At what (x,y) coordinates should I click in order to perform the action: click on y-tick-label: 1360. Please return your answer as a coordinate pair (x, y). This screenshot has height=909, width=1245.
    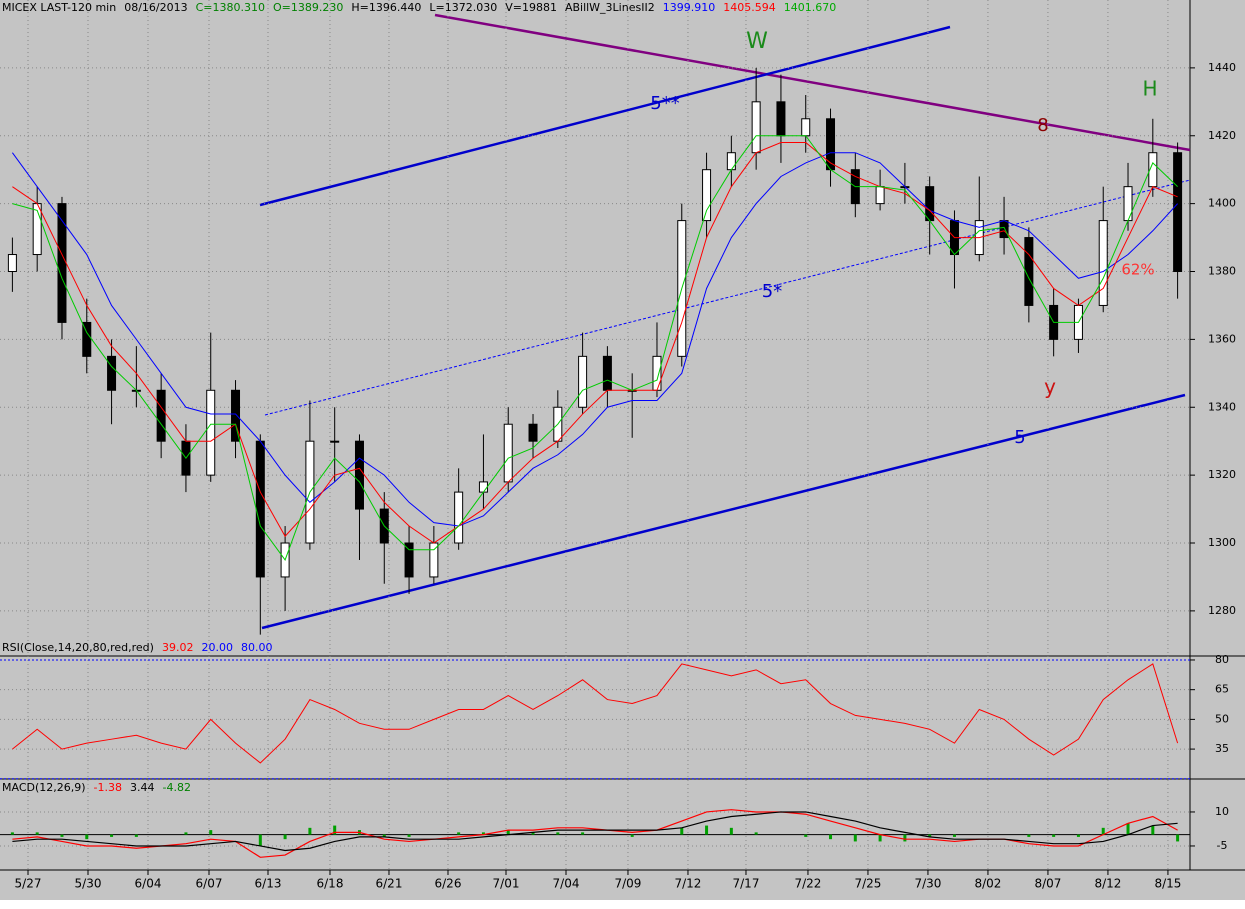
    Looking at the image, I should click on (1222, 338).